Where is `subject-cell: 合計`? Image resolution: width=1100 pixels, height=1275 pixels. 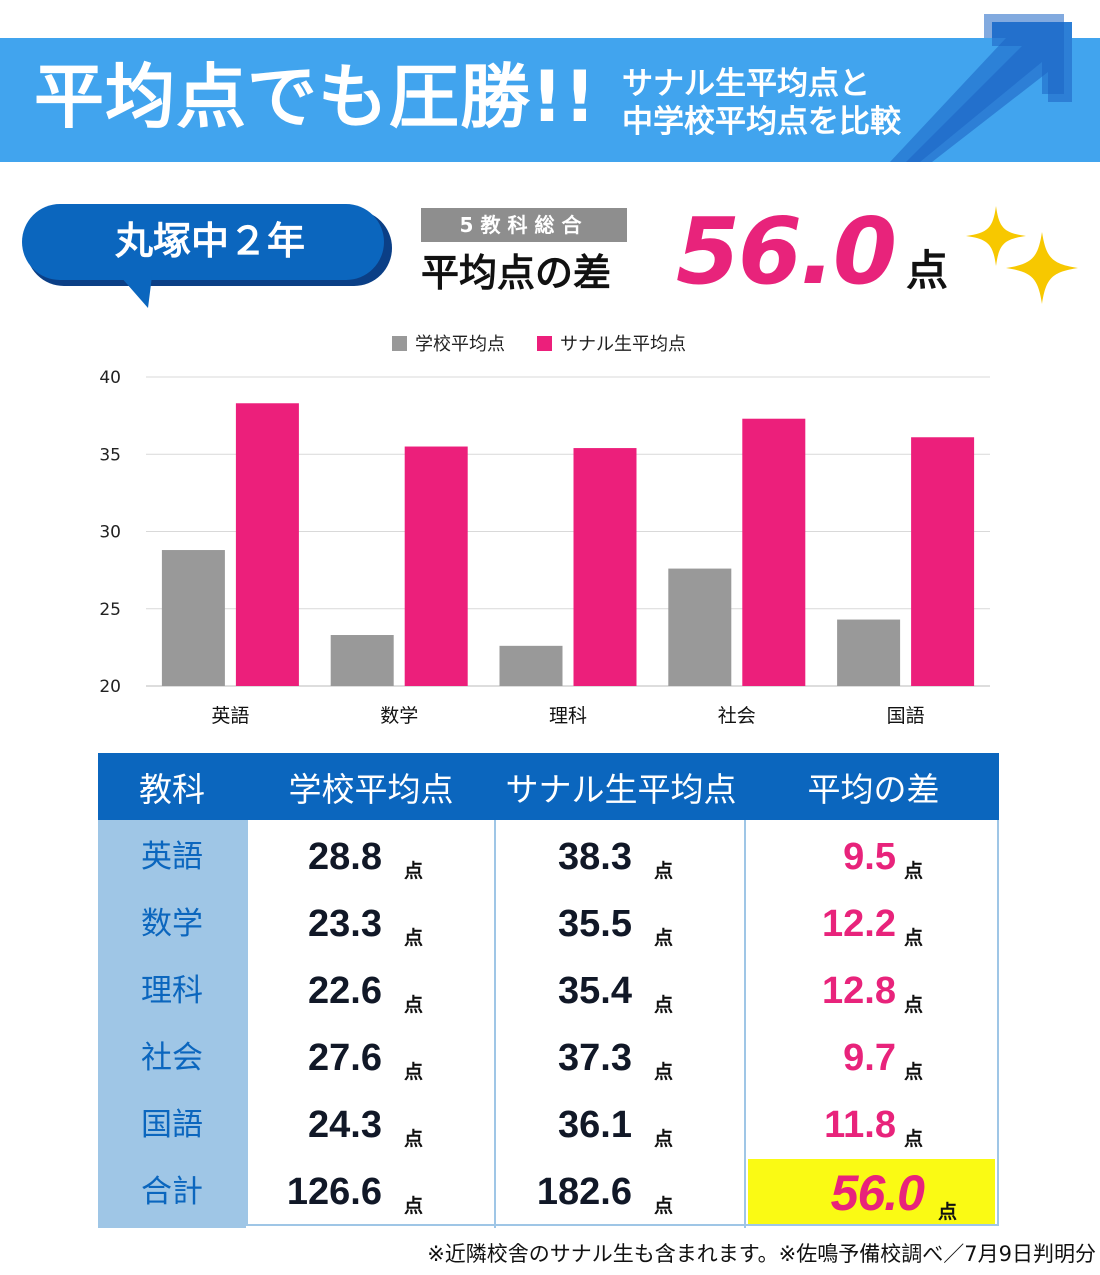 subject-cell: 合計 is located at coordinates (172, 1192).